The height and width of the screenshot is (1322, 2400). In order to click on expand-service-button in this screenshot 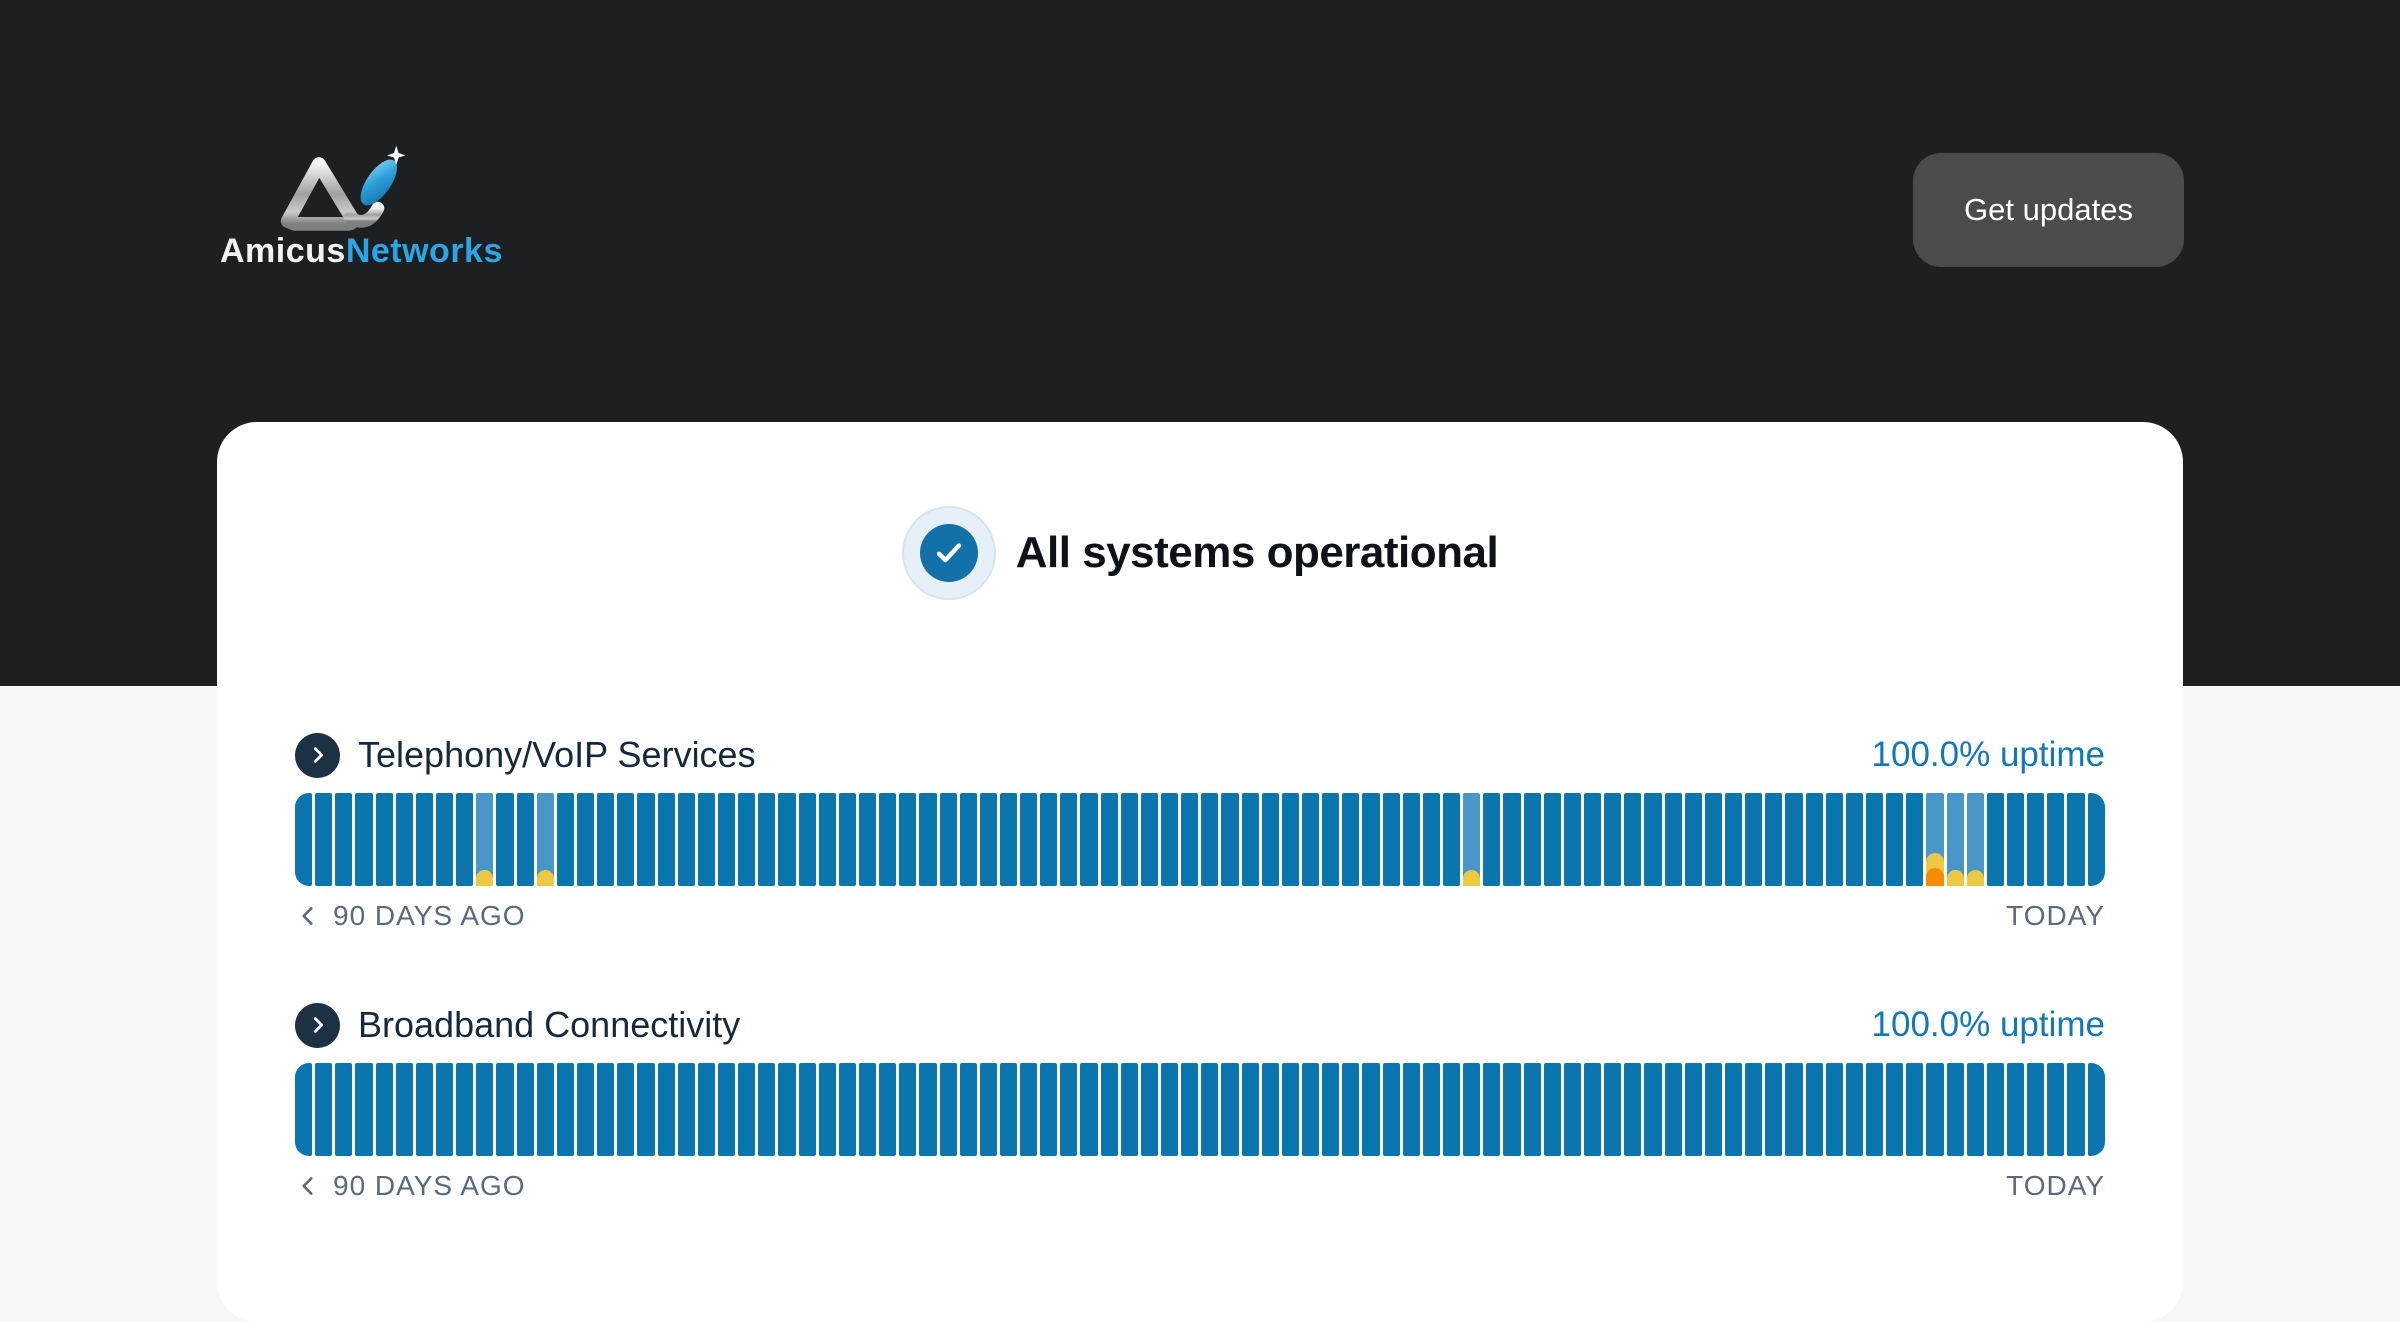, I will do `click(317, 755)`.